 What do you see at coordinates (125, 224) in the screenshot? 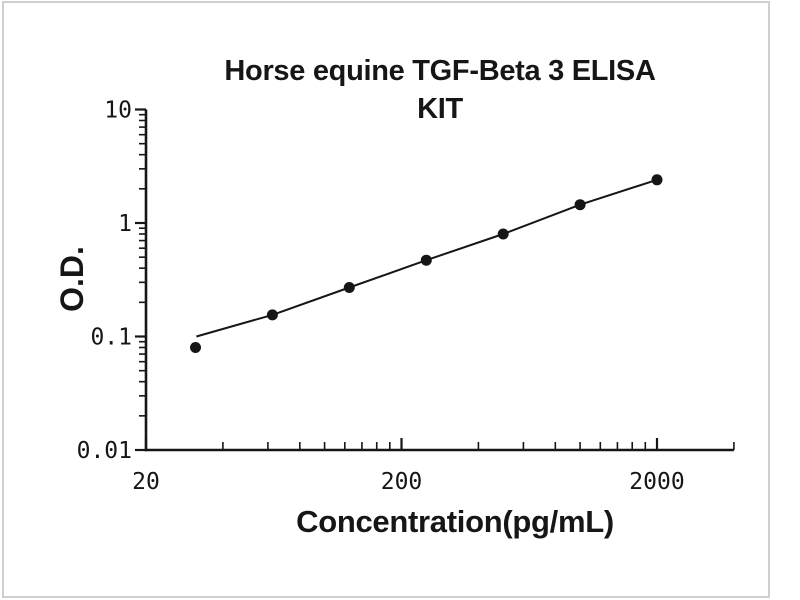
I see `y-tick-label: 1` at bounding box center [125, 224].